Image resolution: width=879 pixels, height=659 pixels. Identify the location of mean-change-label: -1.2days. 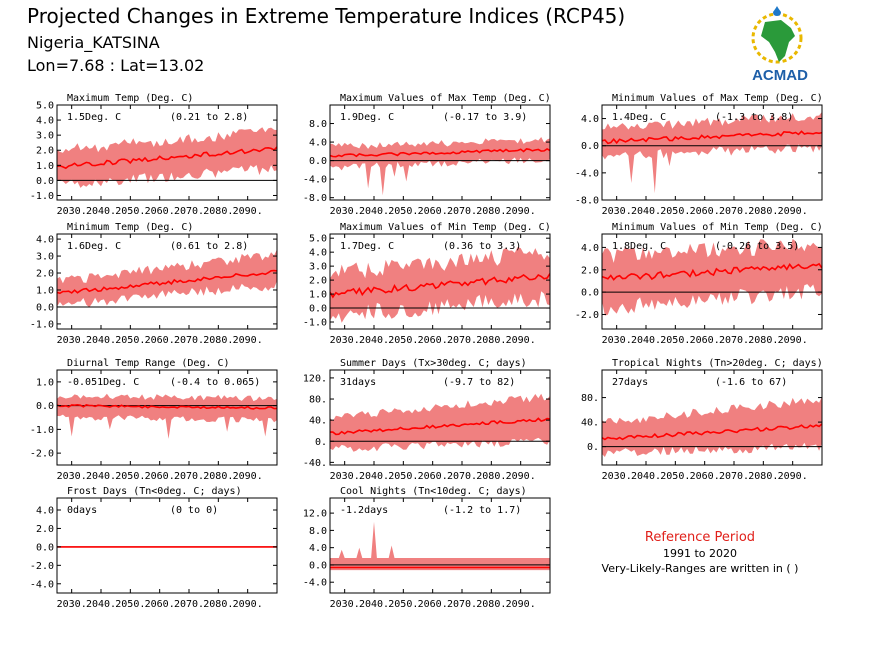
(364, 510).